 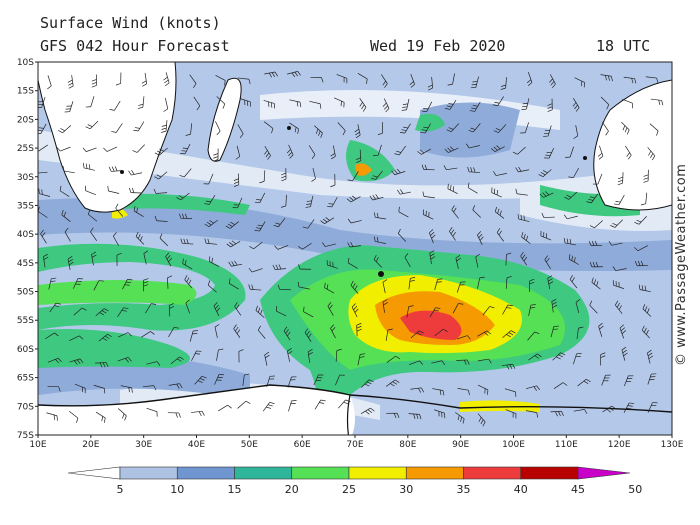 I want to click on moderate-wind-zone, so click(x=355, y=234).